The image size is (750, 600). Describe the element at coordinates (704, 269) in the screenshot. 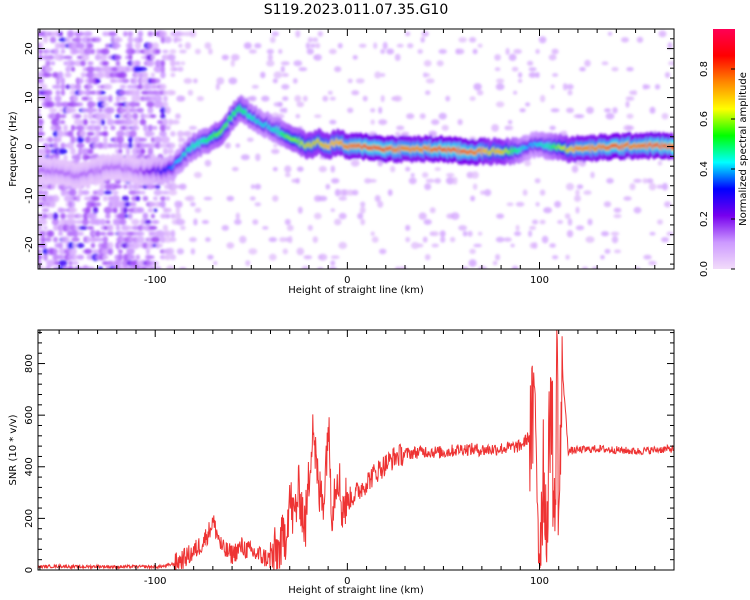

I see `colorbar-tick-label: 0.0` at that location.